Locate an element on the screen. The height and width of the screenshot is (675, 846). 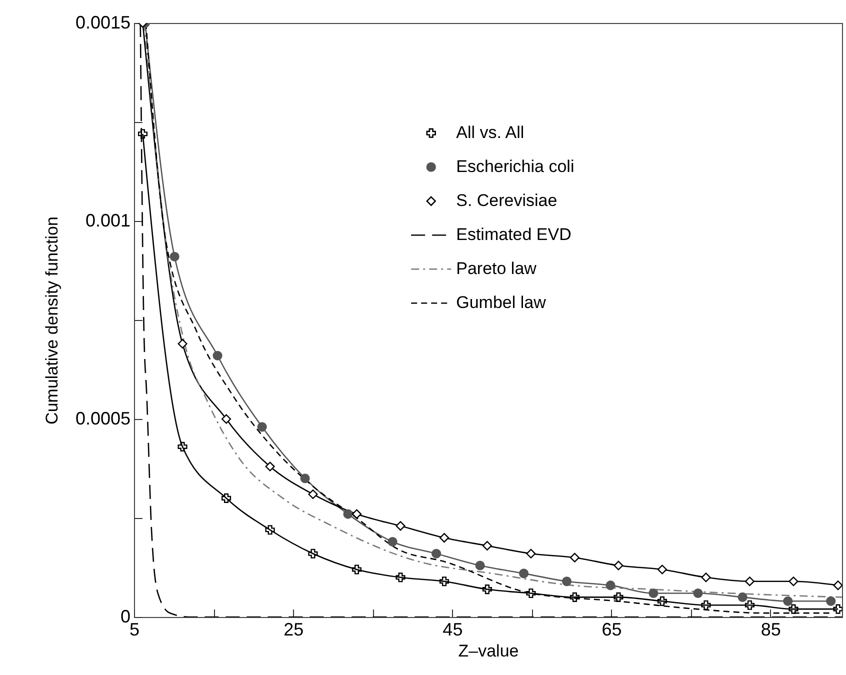
legend-label: Escherichia coli is located at coordinates (515, 166).